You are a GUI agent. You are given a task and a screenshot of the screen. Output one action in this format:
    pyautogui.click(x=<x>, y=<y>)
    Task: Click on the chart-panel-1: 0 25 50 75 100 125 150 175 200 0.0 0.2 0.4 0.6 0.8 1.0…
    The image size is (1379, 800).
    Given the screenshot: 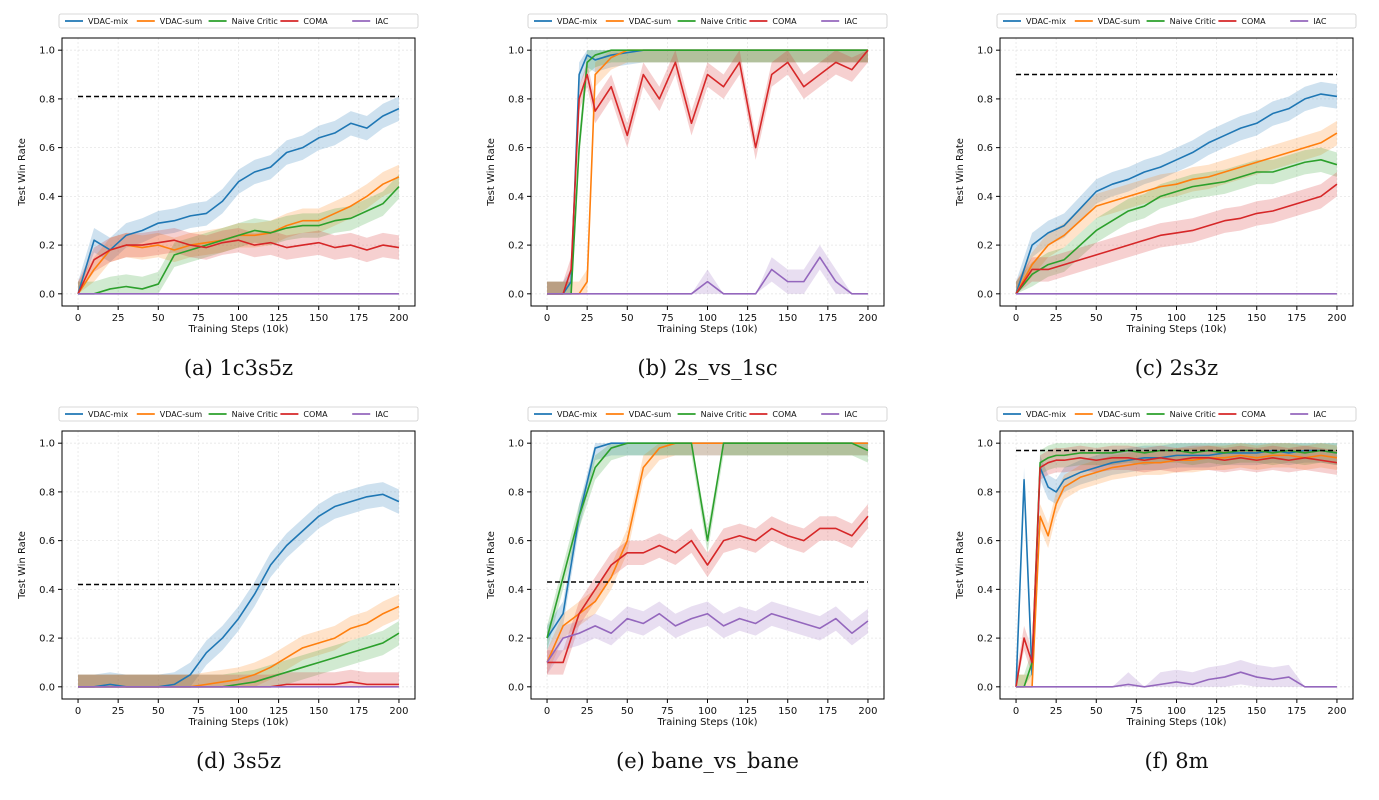 What is the action you would take?
    pyautogui.click(x=687, y=196)
    